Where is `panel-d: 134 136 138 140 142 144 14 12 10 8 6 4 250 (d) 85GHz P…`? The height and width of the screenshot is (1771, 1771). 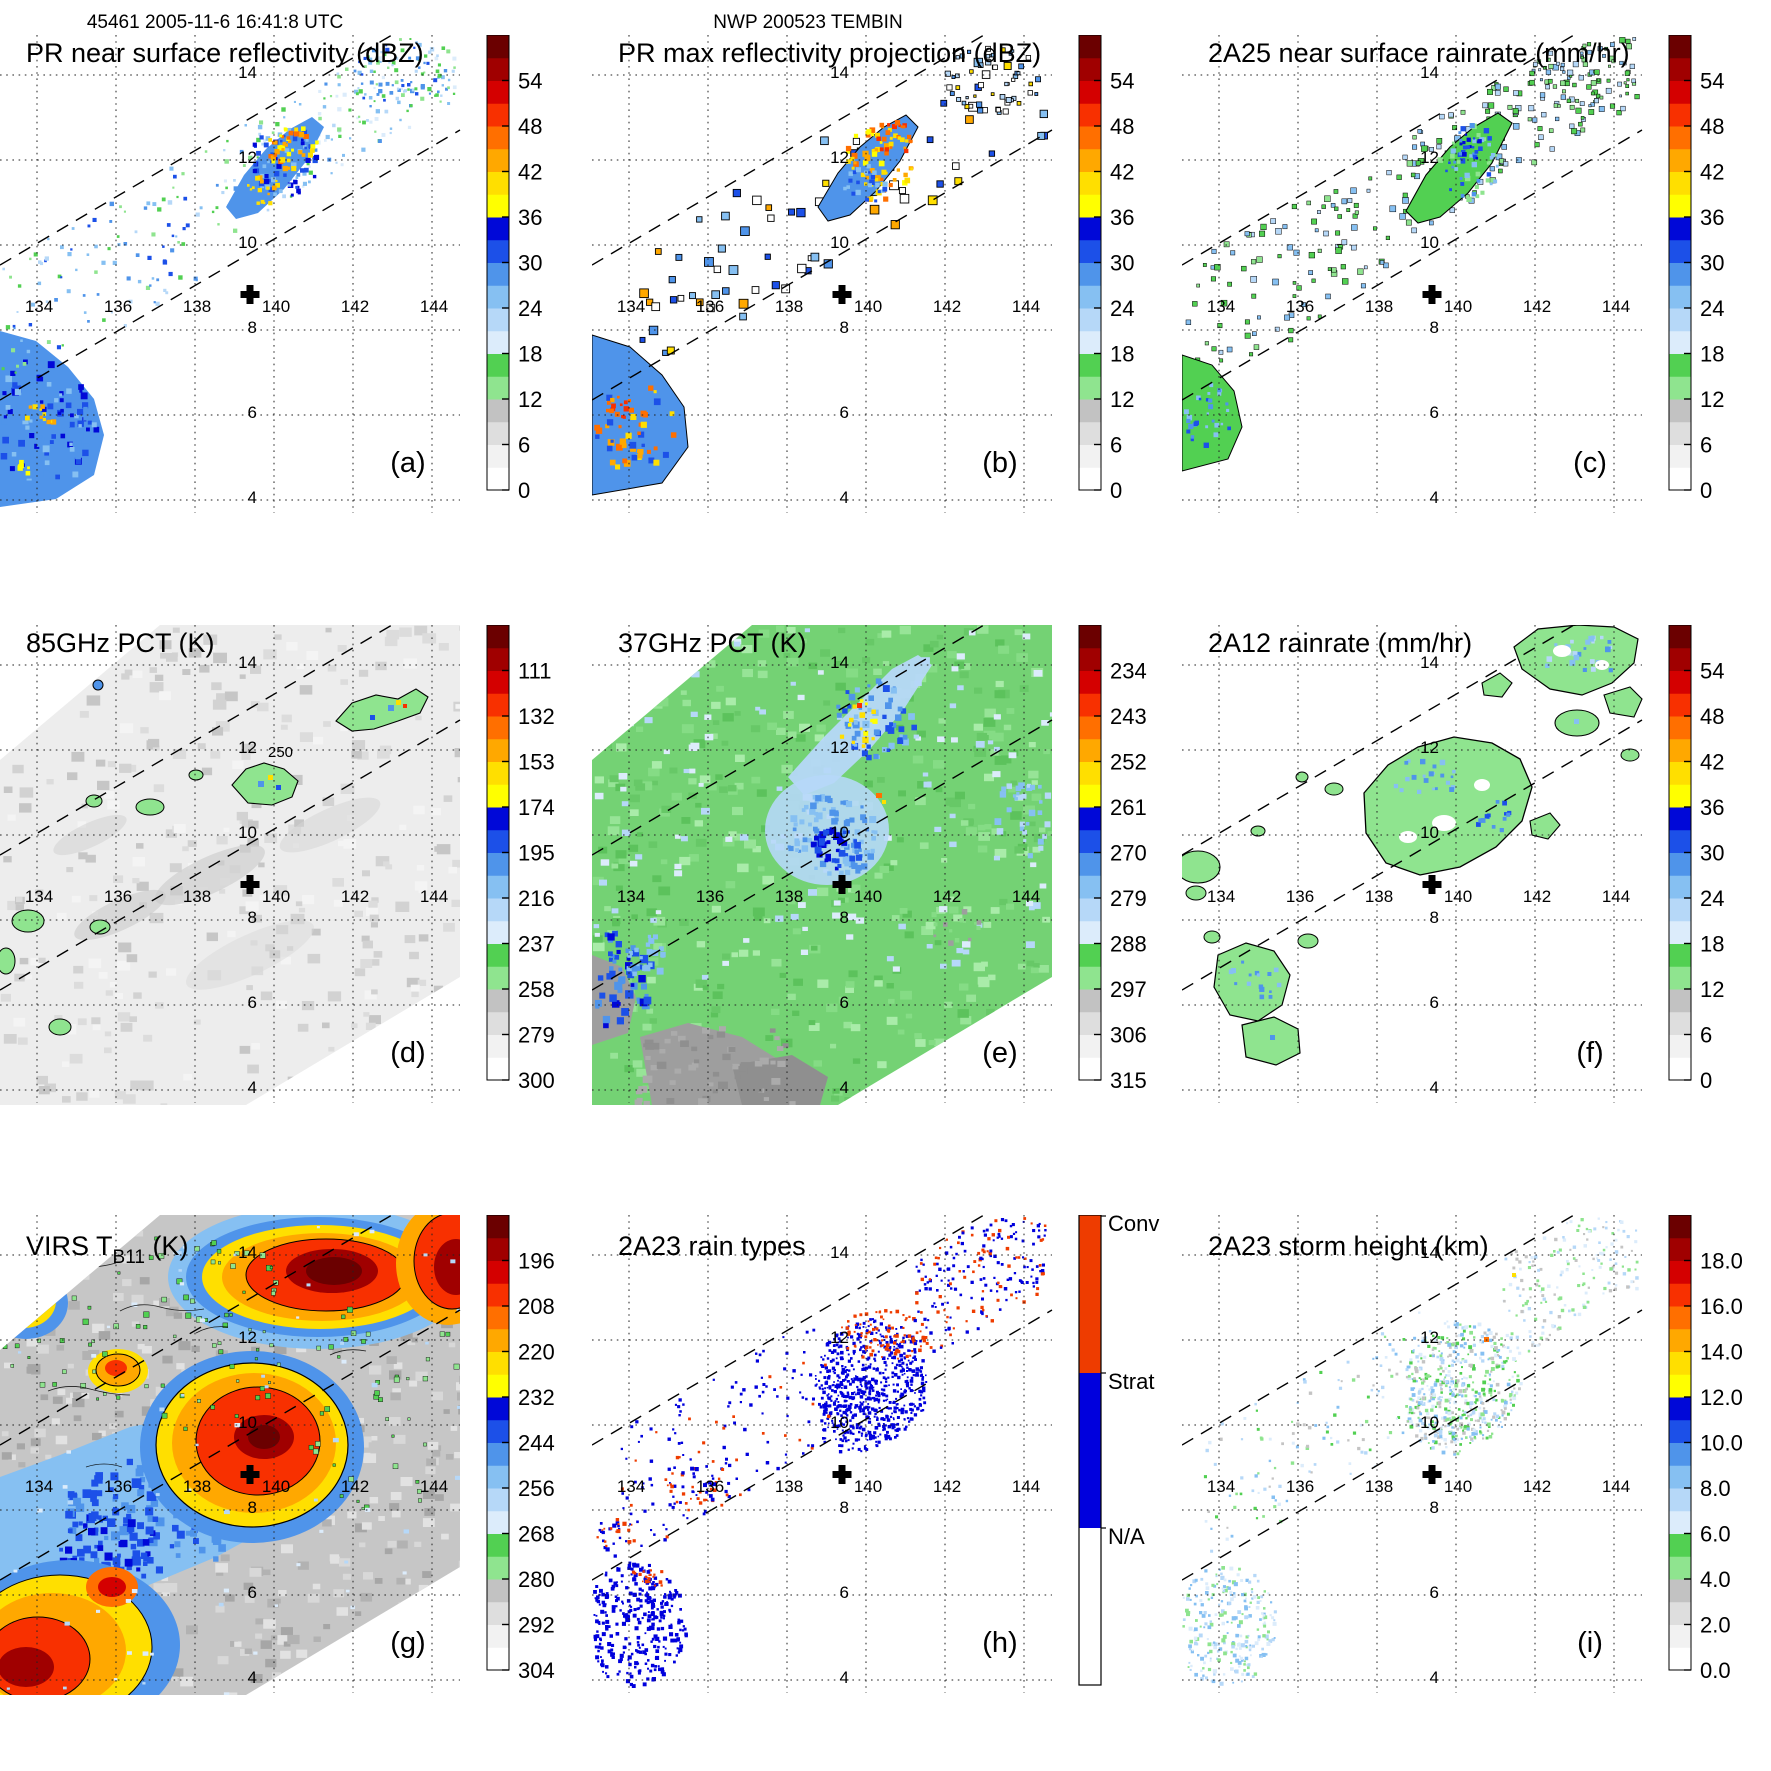 panel-d: 134 136 138 140 142 144 14 12 10 8 6 4 250 (d) 85GHz P… is located at coordinates (295, 874).